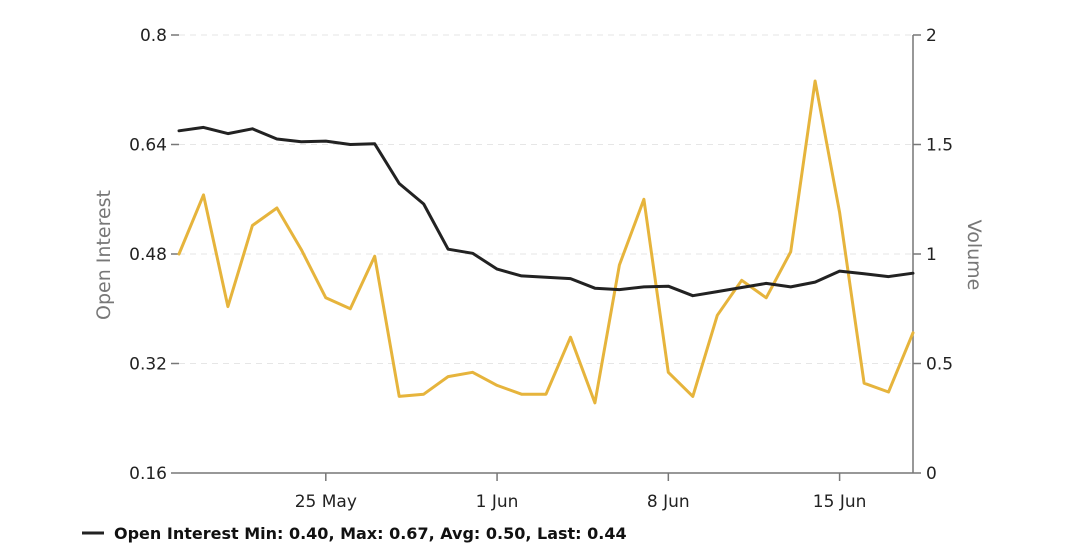  Describe the element at coordinates (326, 502) in the screenshot. I see `x-tick-label: 25 May` at that location.